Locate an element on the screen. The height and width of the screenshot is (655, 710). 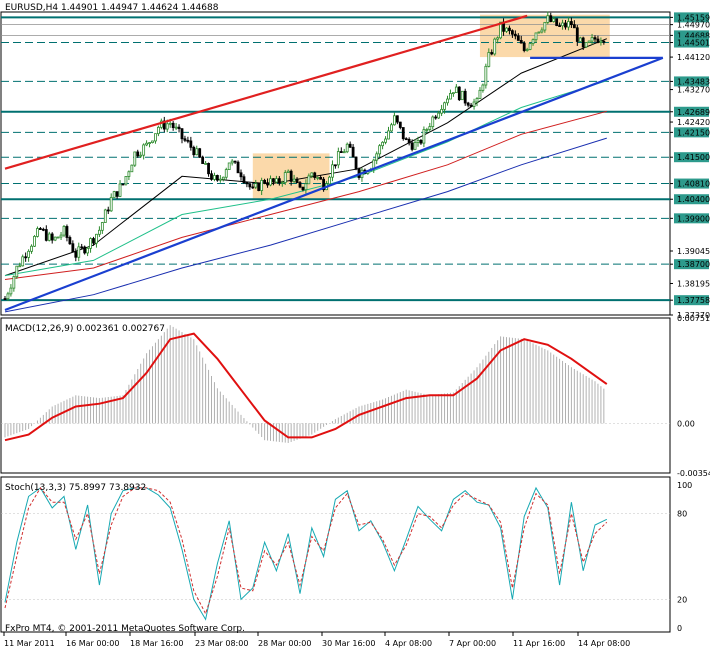
price-label-10: 1.41500 is located at coordinates (693, 157).